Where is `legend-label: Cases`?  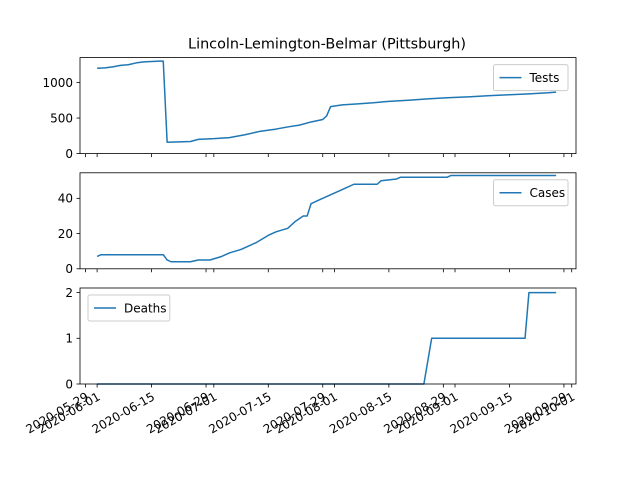 legend-label: Cases is located at coordinates (548, 193).